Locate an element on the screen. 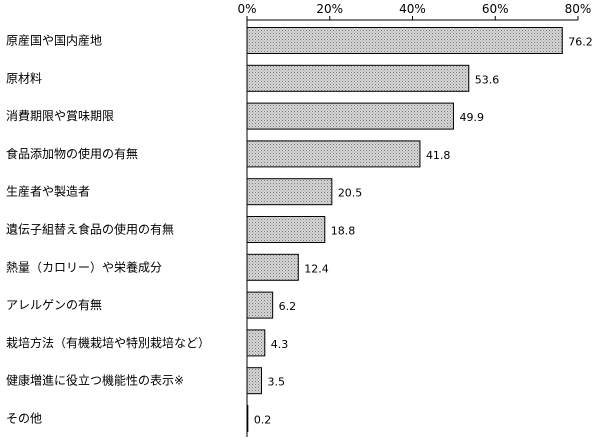 The height and width of the screenshot is (448, 600). category-label: 健康増進に役立つ機能性の表示※ is located at coordinates (95, 380).